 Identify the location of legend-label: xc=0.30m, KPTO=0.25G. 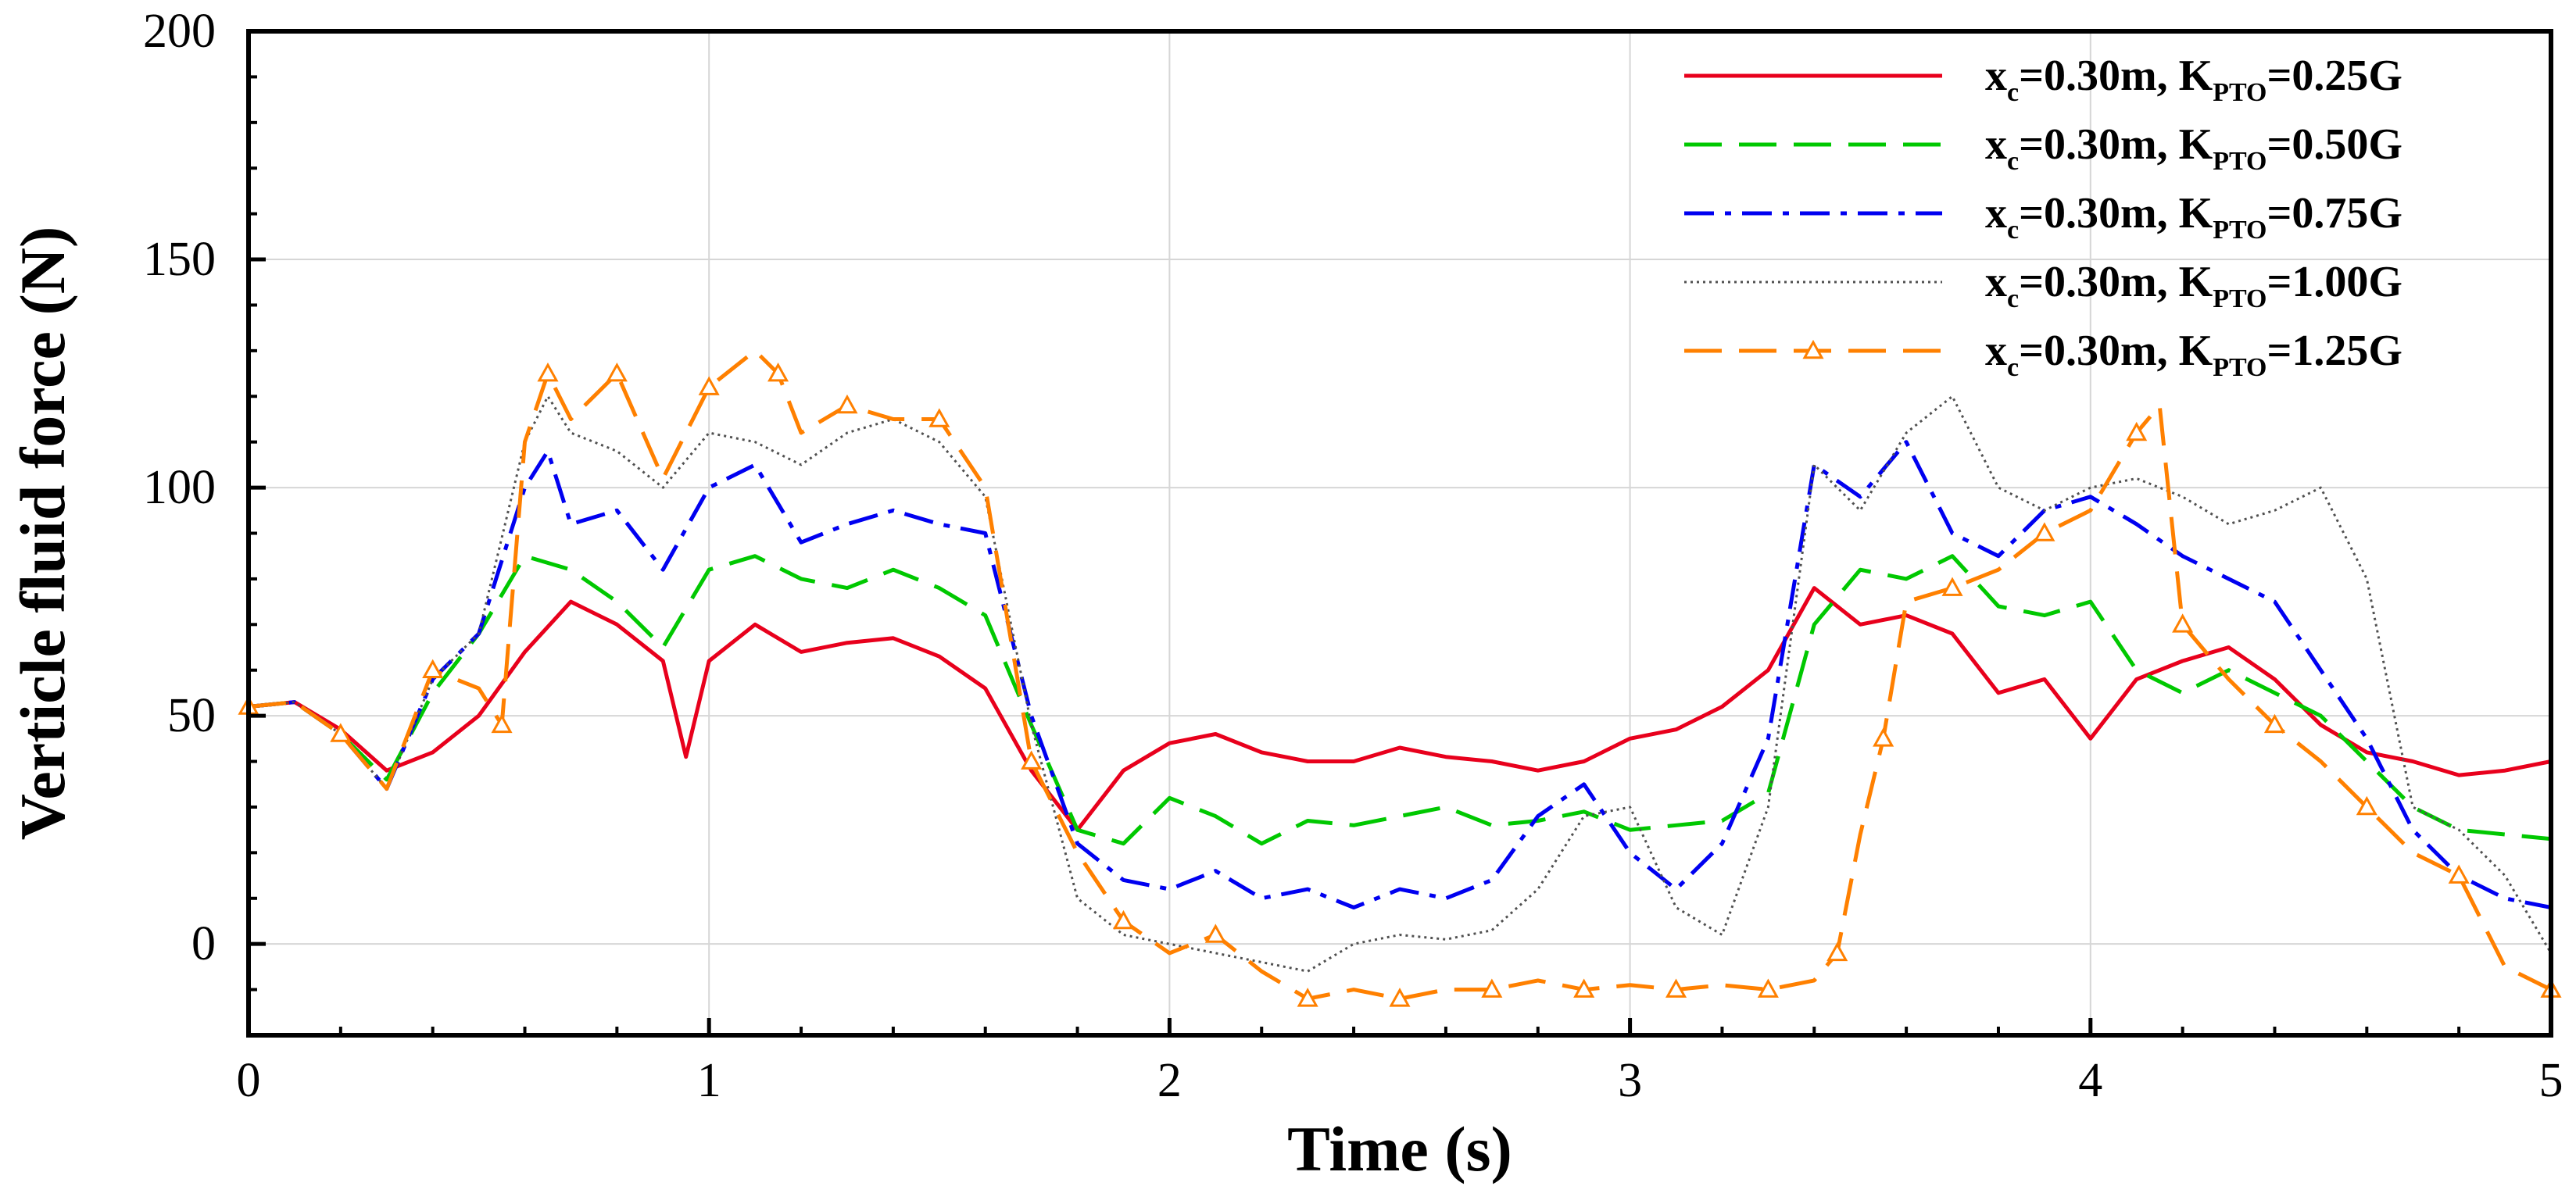
(2193, 80).